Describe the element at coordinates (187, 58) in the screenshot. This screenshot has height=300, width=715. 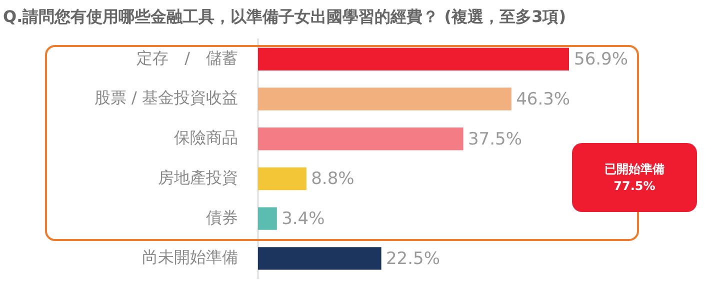
I see `y-tick-label: 定存 / 儲蓄` at that location.